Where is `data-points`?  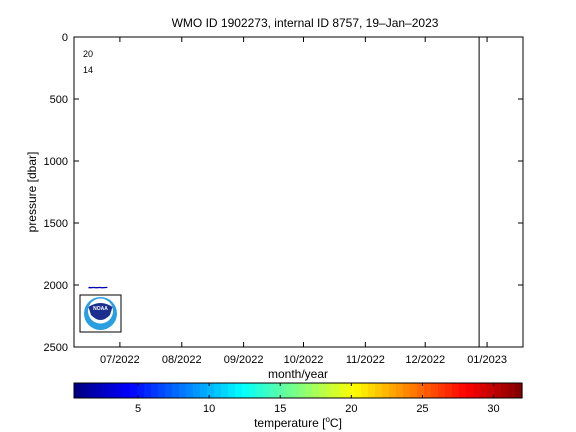 data-points is located at coordinates (98, 287).